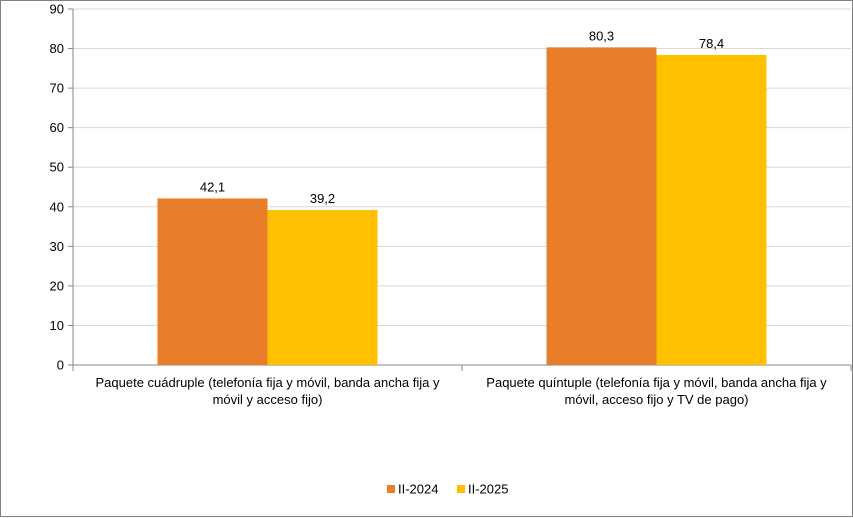  What do you see at coordinates (391, 489) in the screenshot?
I see `legend-swatch-ii-2024` at bounding box center [391, 489].